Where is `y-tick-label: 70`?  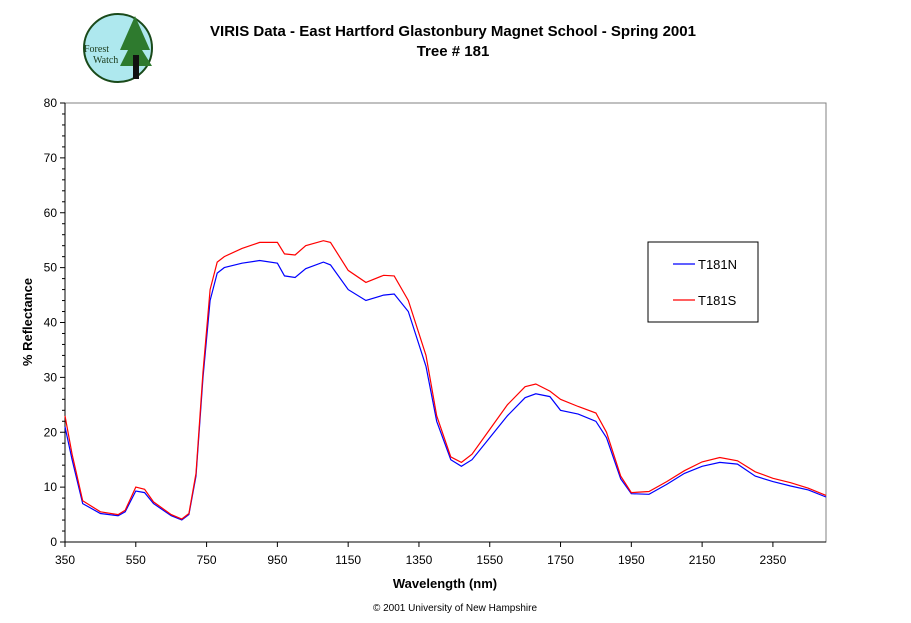
y-tick-label: 70 is located at coordinates (51, 158).